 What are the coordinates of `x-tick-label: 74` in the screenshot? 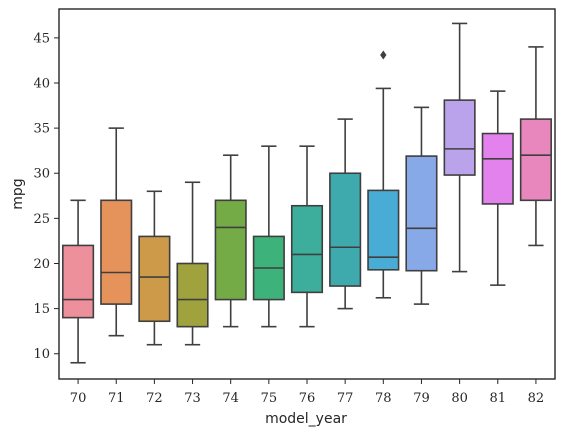 It's located at (230, 398).